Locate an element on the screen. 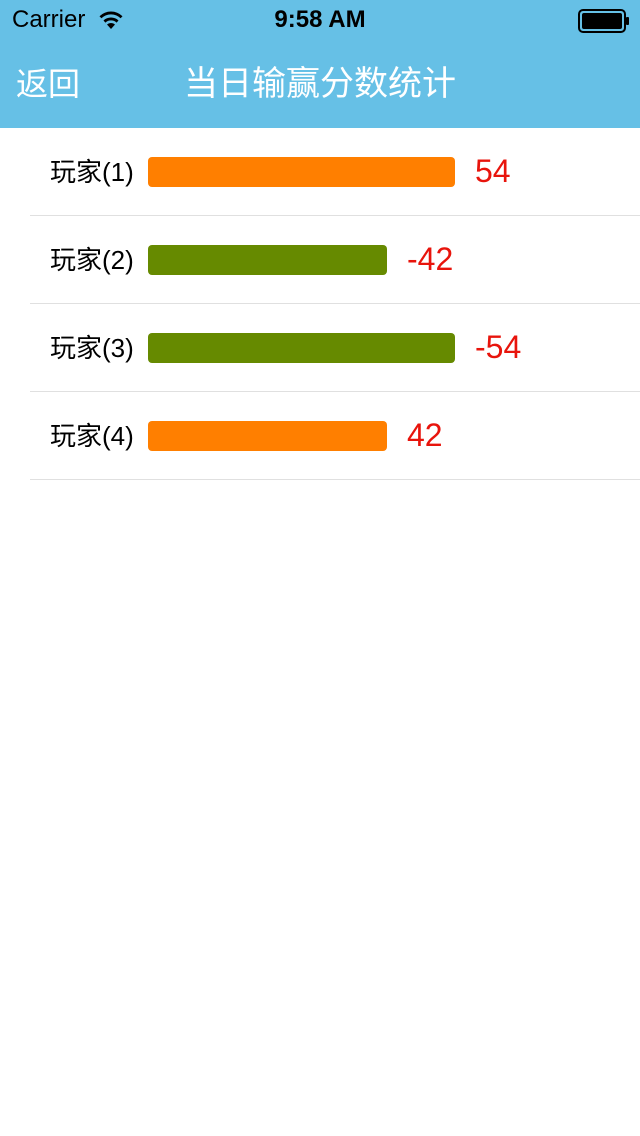 This screenshot has width=640, height=1136. list-item: 玩家(2) -42 is located at coordinates (320, 260).